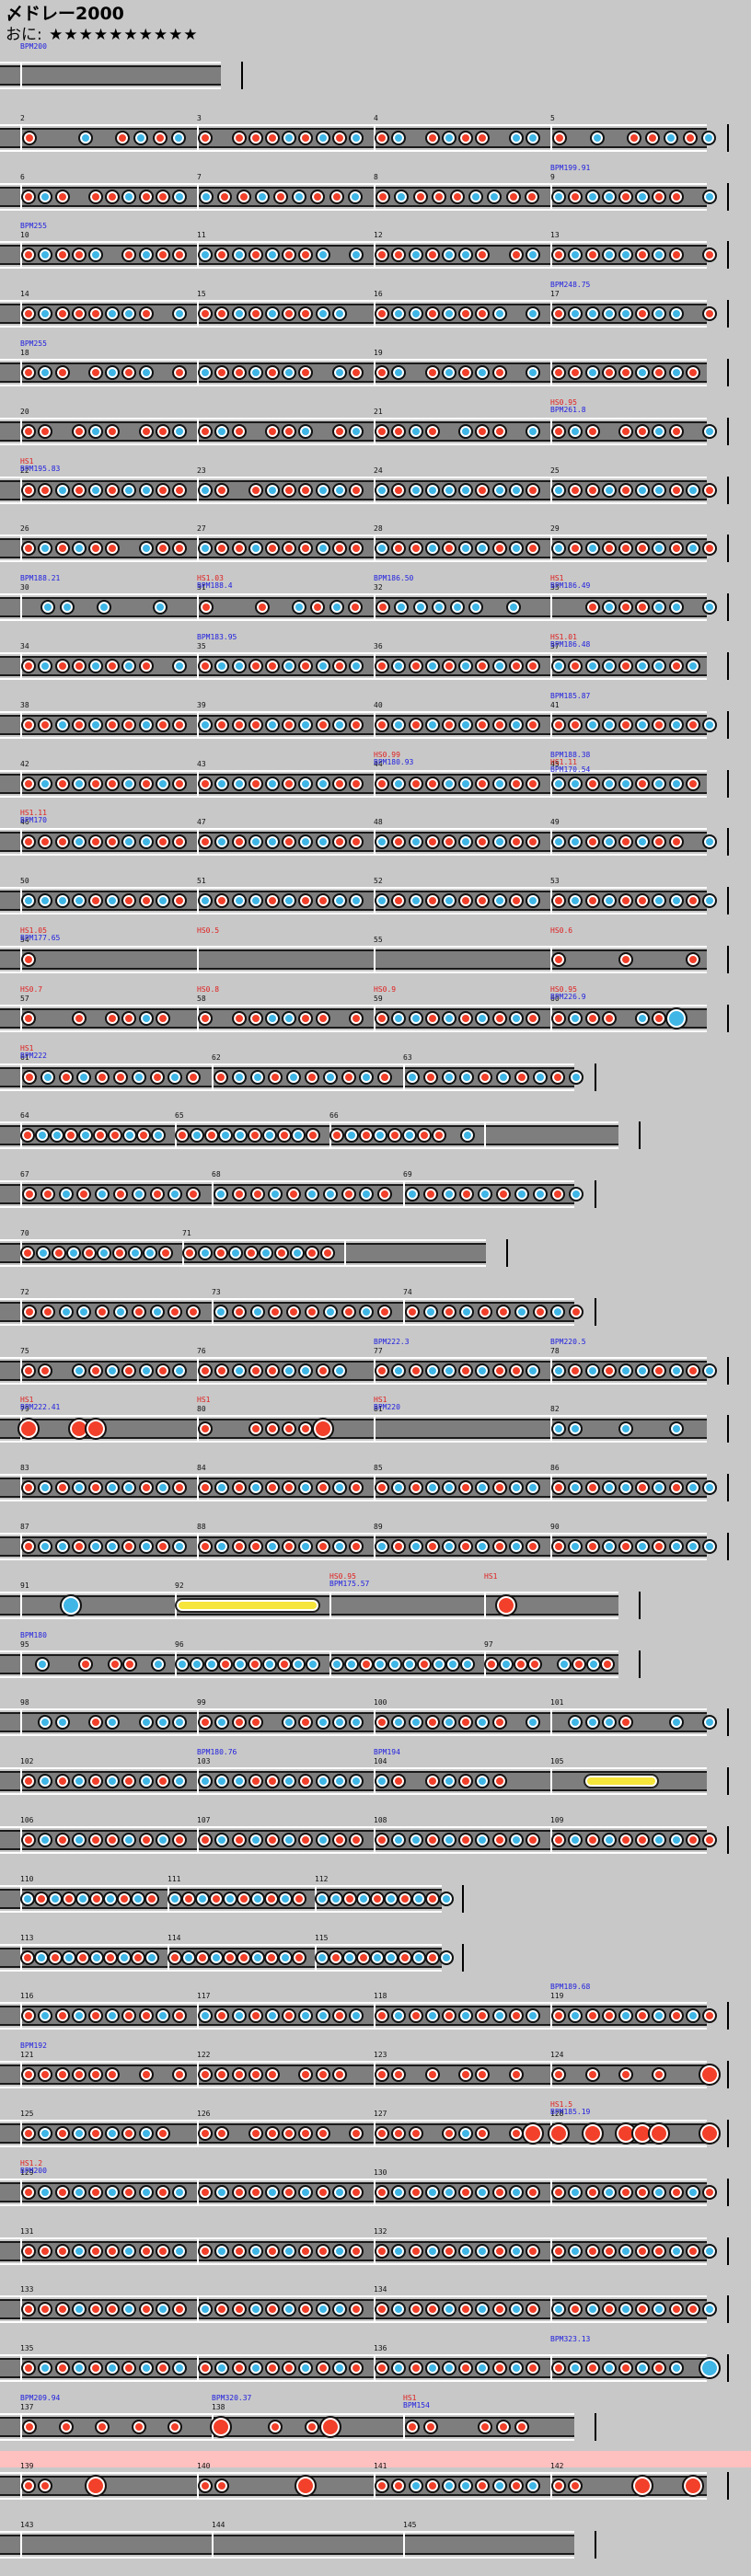 The width and height of the screenshot is (751, 2576). I want to click on difficulty-line: おに: ★★★★★★★★★★, so click(102, 35).